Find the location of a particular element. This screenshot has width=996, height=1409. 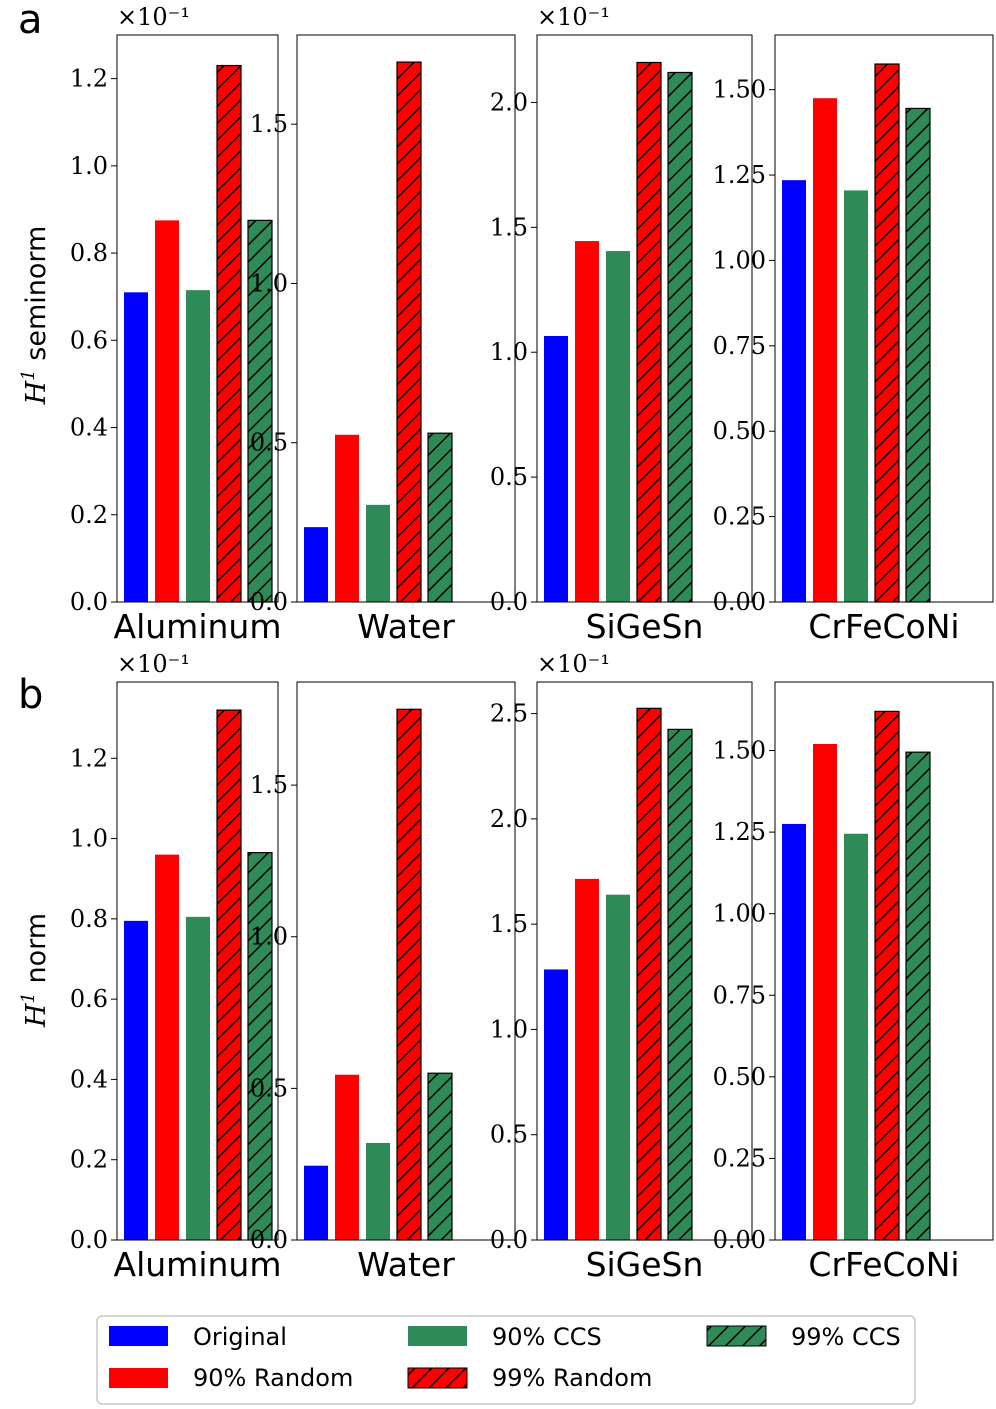

x-axis-label: Water is located at coordinates (406, 626).